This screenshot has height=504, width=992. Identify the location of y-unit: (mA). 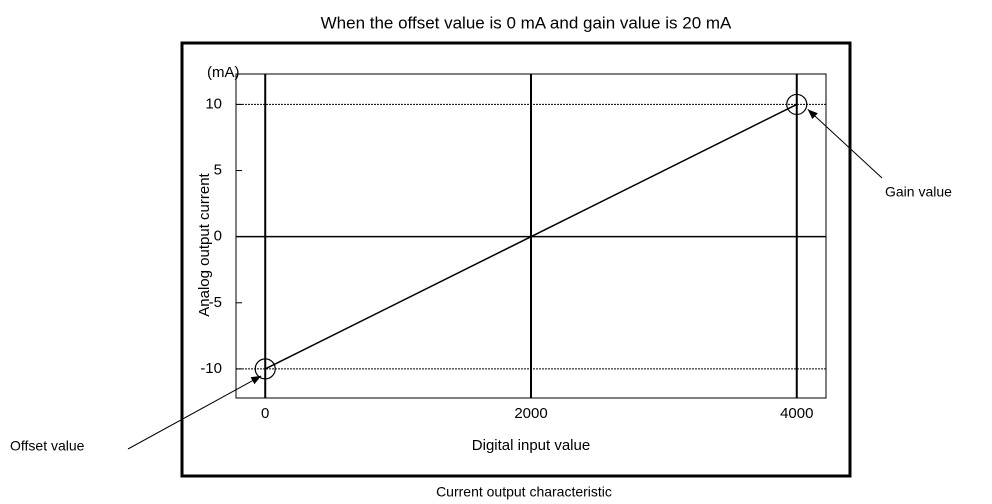
(223, 72).